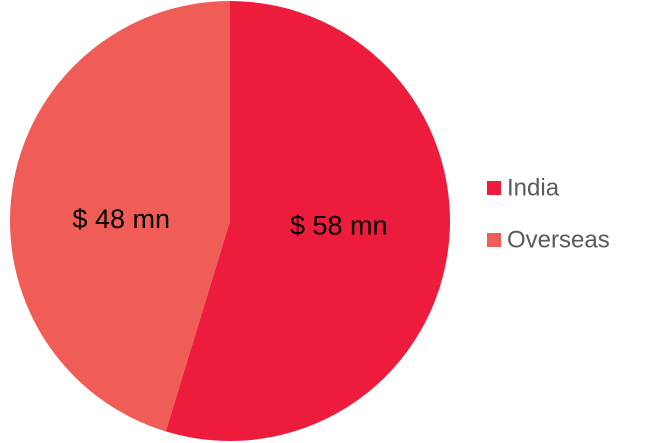  What do you see at coordinates (533, 187) in the screenshot?
I see `legend-label: India` at bounding box center [533, 187].